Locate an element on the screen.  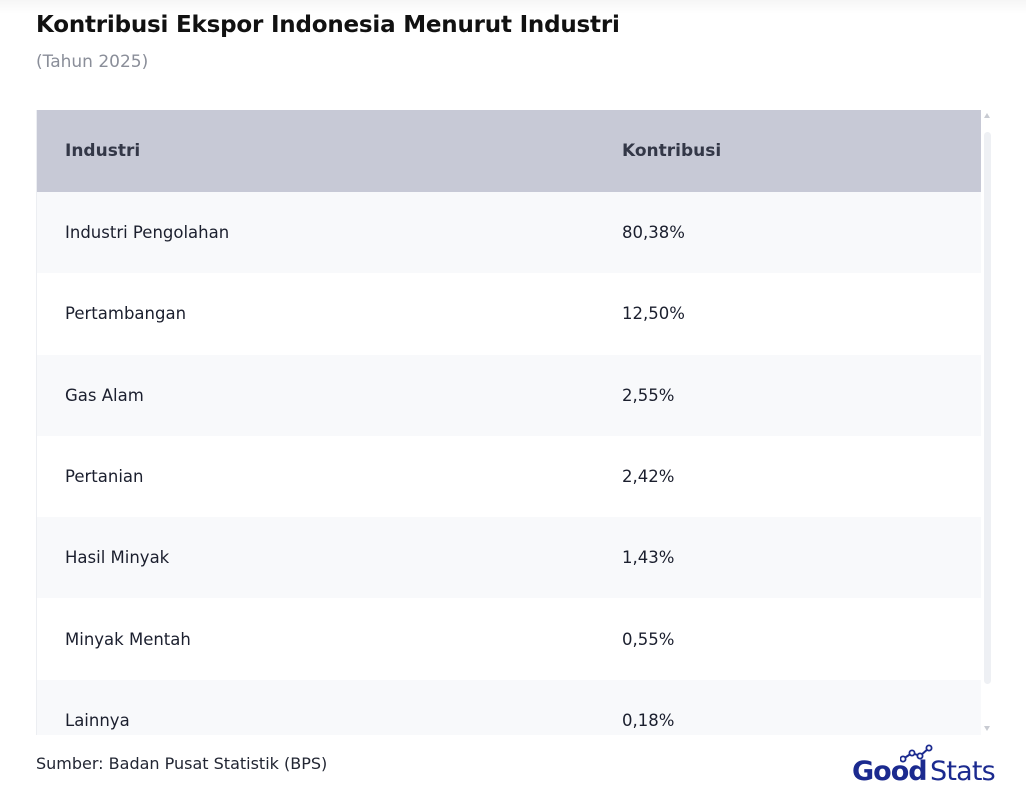
scroll-down-arrow-icon is located at coordinates (987, 728).